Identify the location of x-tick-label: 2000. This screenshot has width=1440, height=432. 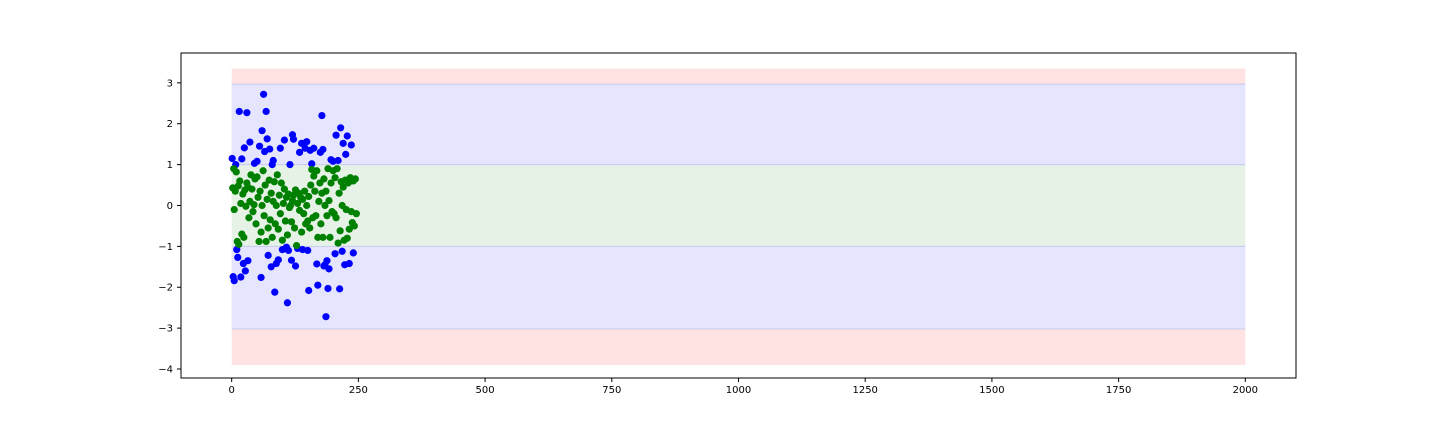
(1245, 390).